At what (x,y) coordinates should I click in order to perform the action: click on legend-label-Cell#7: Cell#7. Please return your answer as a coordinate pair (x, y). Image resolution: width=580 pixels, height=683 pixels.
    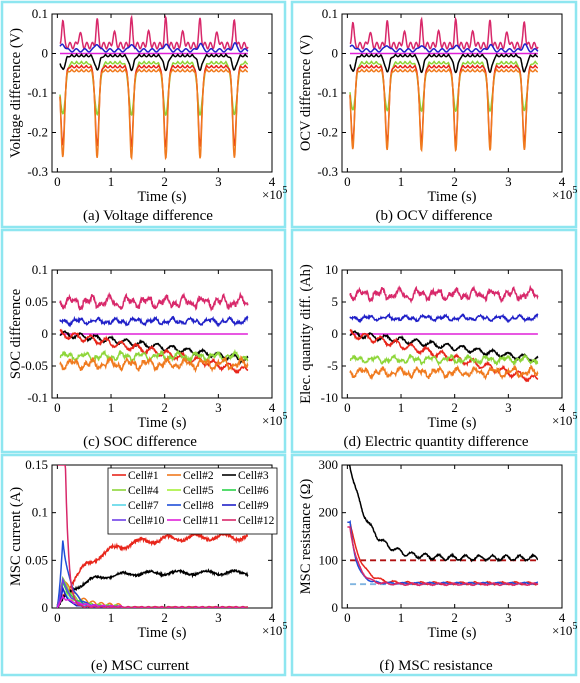
    Looking at the image, I should click on (143, 506).